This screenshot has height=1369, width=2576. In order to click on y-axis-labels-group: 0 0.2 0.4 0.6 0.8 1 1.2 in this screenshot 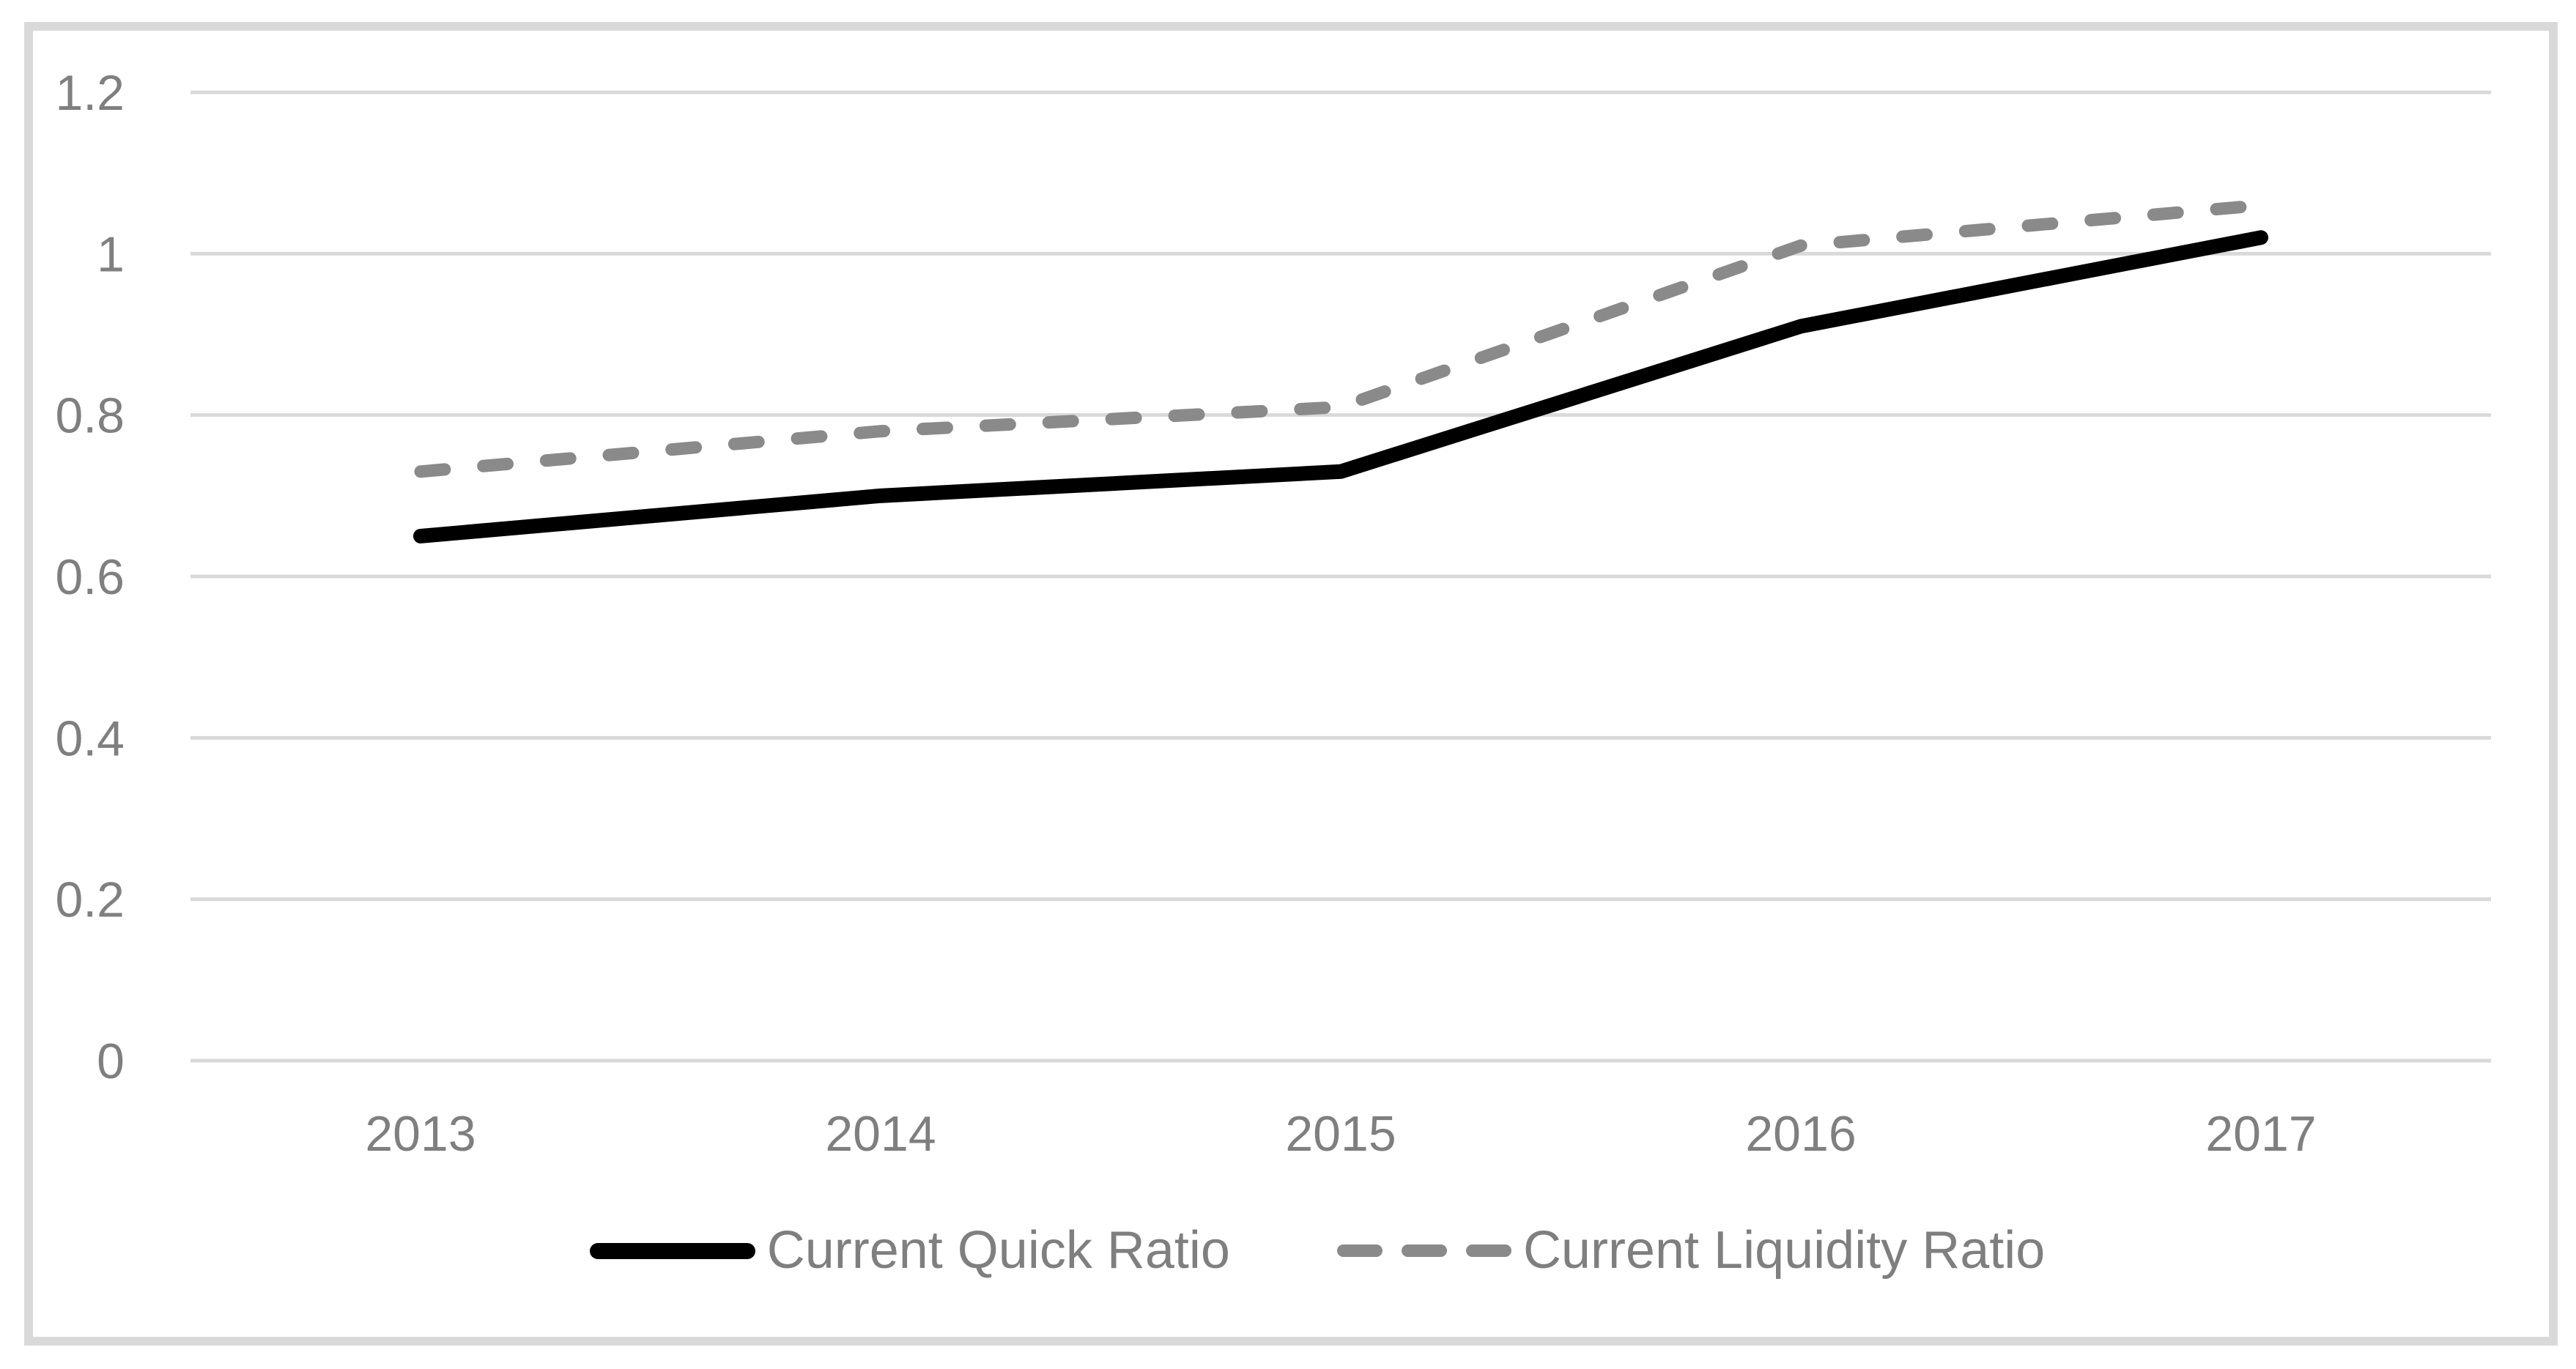, I will do `click(90, 577)`.